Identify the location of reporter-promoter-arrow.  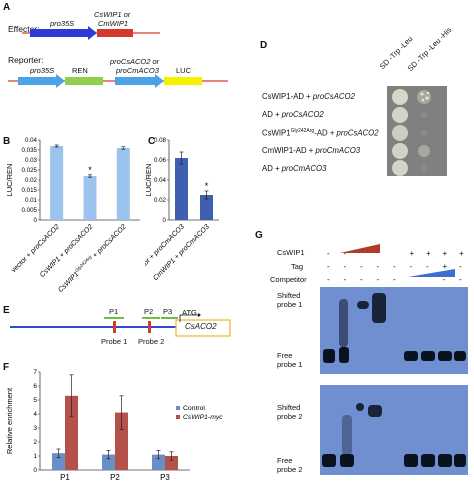
(41, 81).